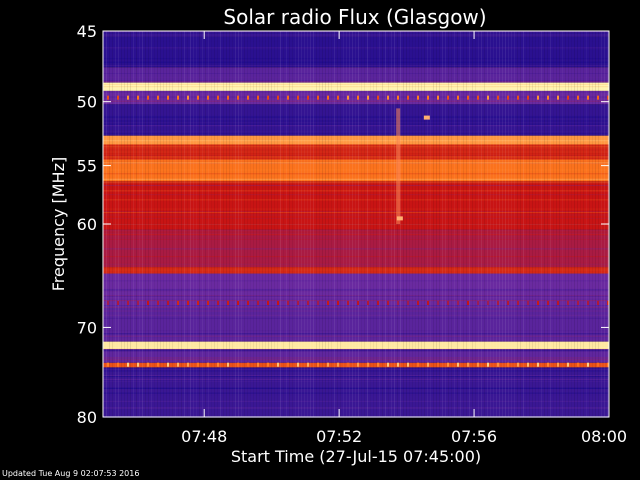 The image size is (640, 480). I want to click on burst-streak, so click(398, 166).